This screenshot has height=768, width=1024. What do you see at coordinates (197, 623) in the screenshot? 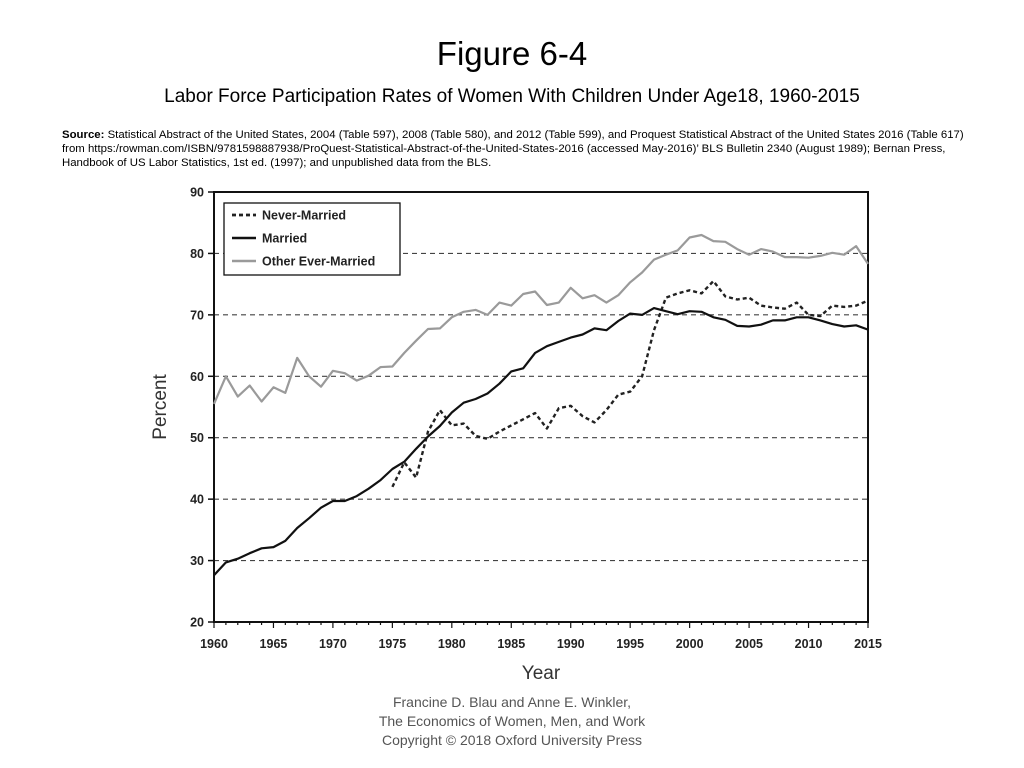
I see `y-tick-label: 20` at bounding box center [197, 623].